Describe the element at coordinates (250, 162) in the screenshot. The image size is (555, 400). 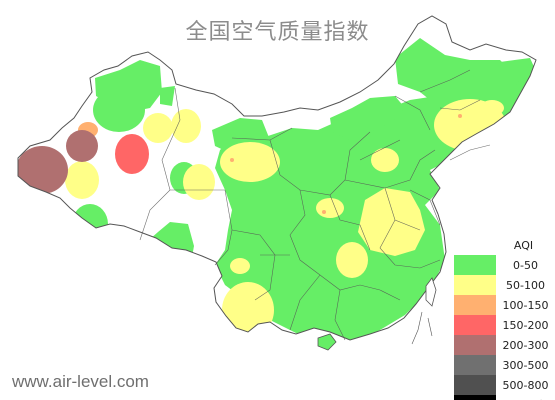
I see `aqi-region-yellow-gansu` at that location.